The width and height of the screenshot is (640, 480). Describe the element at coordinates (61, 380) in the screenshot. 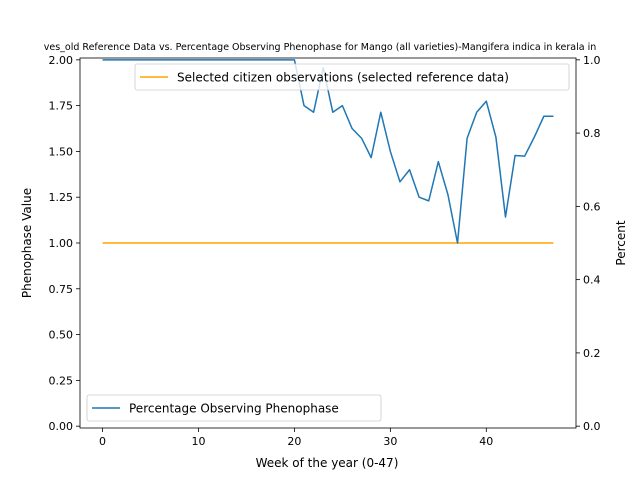

I see `y-left-tick-label: 0.25` at that location.